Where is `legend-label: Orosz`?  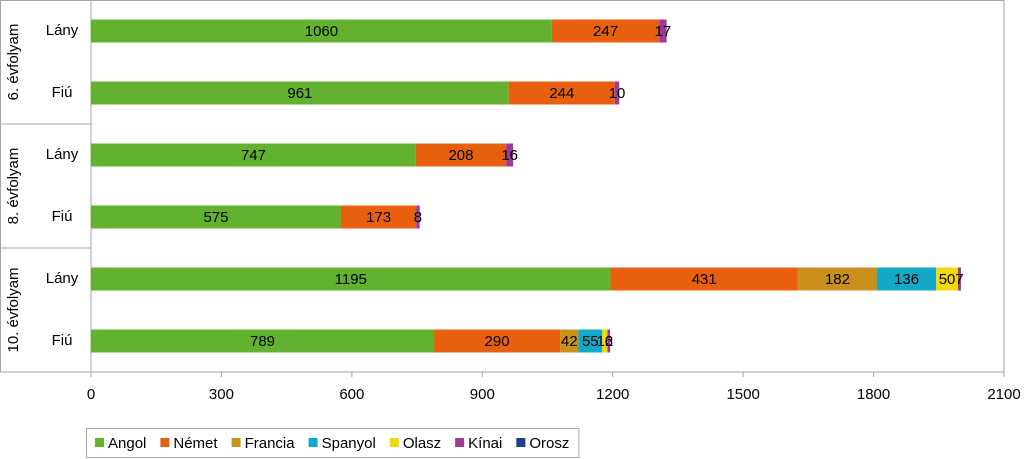 legend-label: Orosz is located at coordinates (549, 443).